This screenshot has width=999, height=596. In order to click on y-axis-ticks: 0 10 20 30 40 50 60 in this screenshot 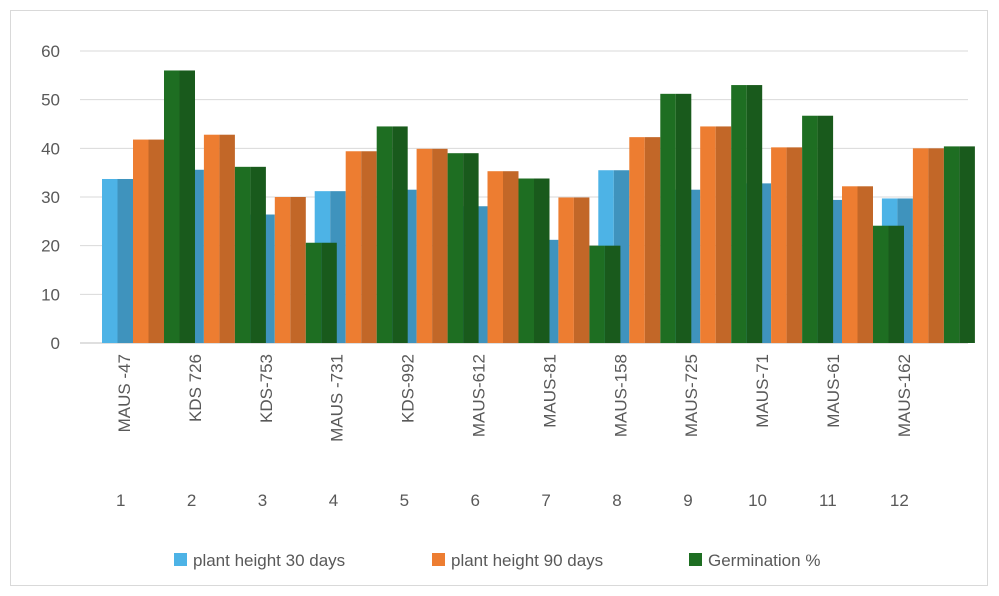, I will do `click(50, 197)`.